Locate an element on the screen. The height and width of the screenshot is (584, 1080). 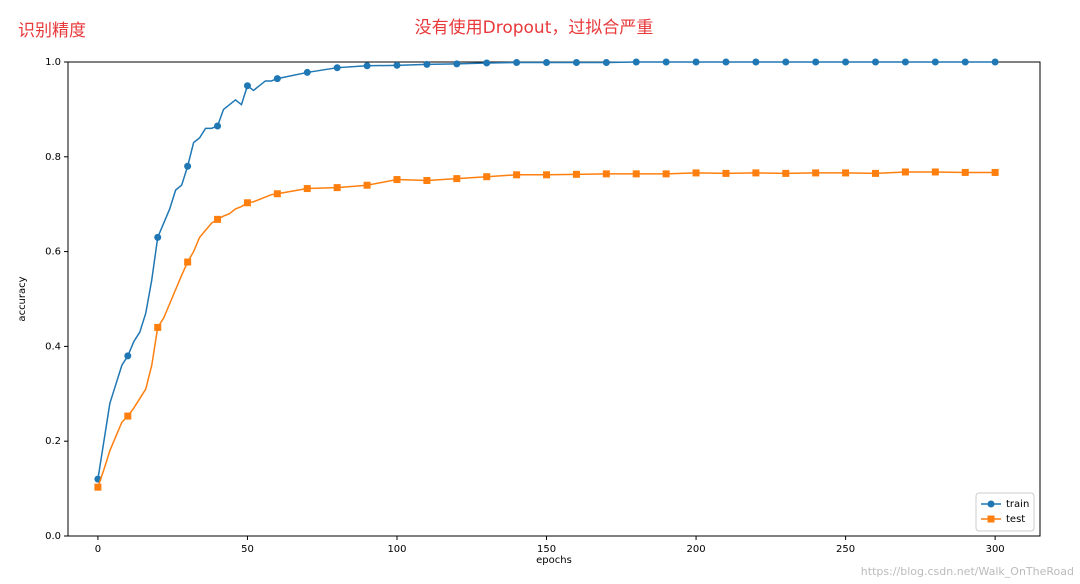
y-tick-label: 0.2 is located at coordinates (53, 441).